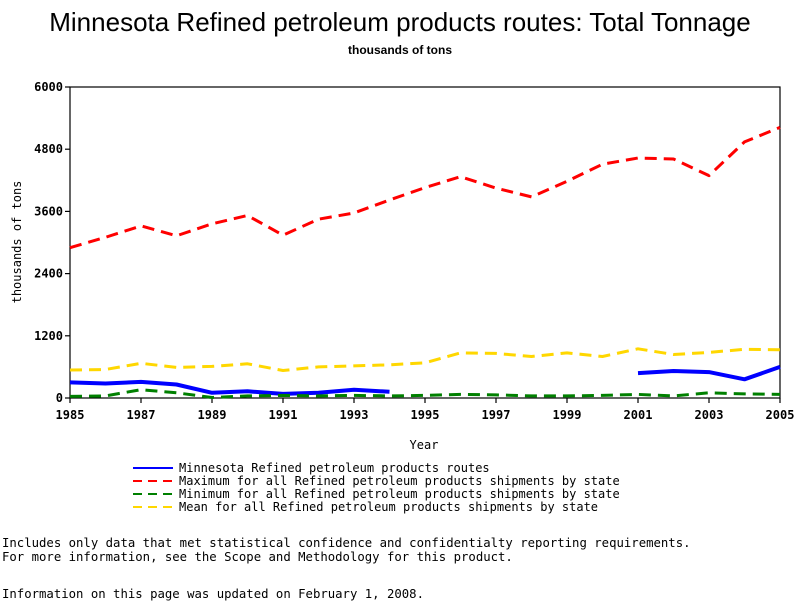  I want to click on y-tick-label-2: 2400, so click(48, 274).